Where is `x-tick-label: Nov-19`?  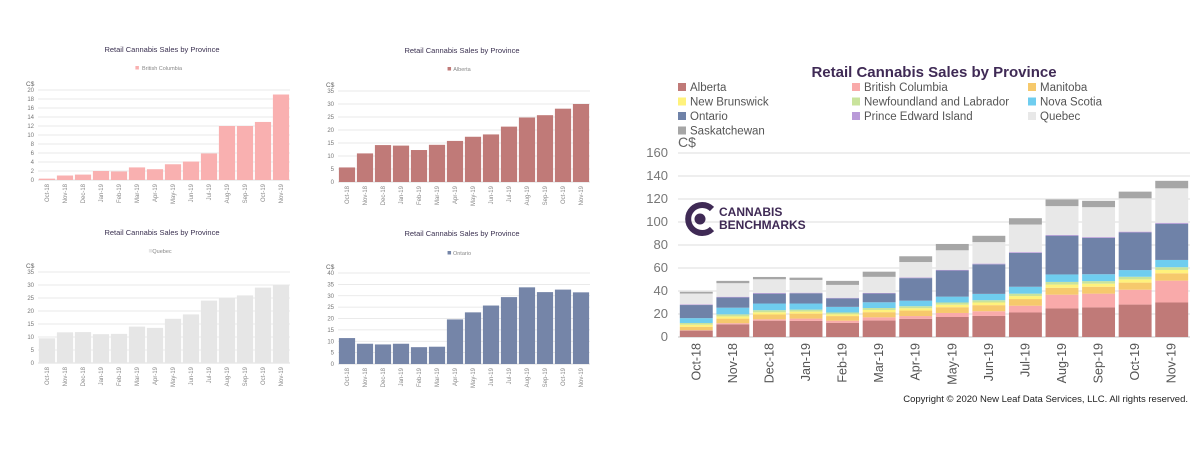
x-tick-label: Nov-19 is located at coordinates (582, 377).